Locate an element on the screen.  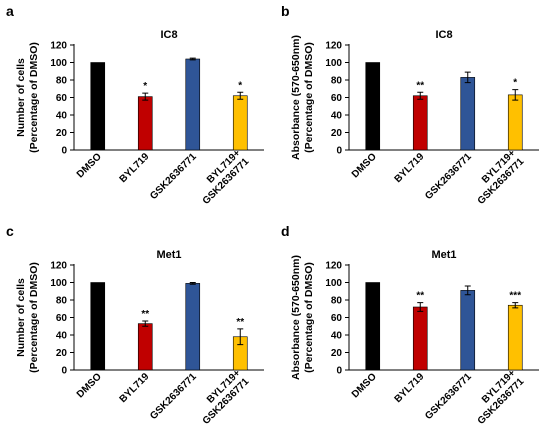
y-axis-label: Number of cells (Percentage of DMSO) is located at coordinates (27, 317).